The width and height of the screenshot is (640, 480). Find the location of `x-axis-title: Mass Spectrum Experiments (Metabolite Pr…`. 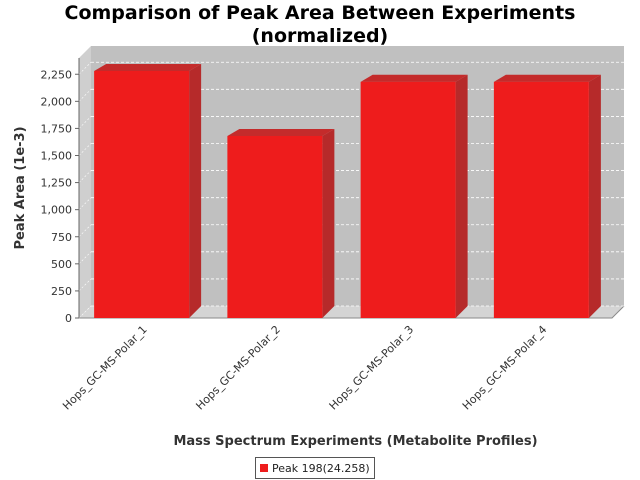

x-axis-title: Mass Spectrum Experiments (Metabolite Pr… is located at coordinates (355, 441).